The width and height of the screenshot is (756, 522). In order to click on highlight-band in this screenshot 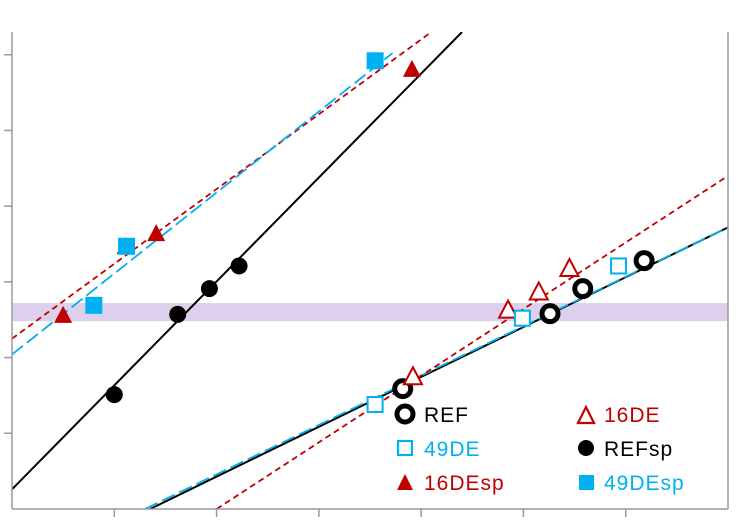, I will do `click(370, 312)`.